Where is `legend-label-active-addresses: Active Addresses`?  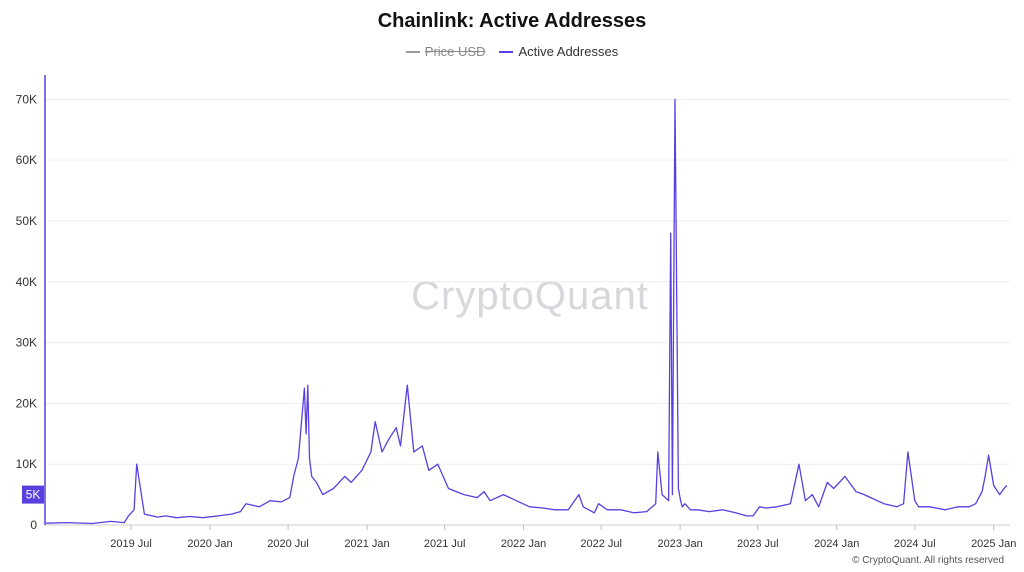 legend-label-active-addresses: Active Addresses is located at coordinates (568, 51).